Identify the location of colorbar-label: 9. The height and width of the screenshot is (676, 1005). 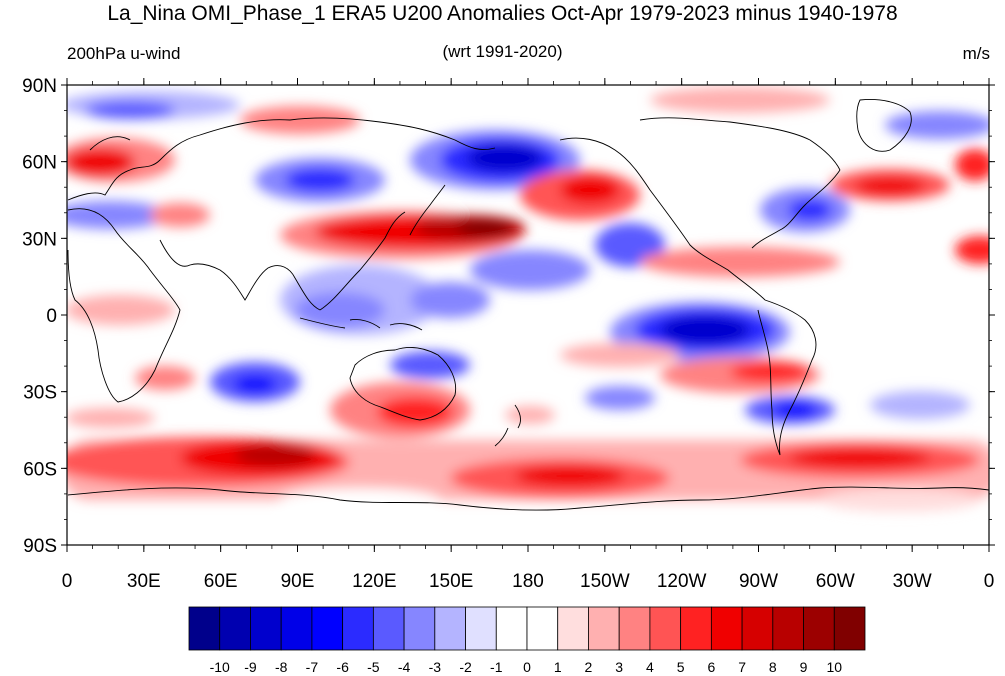
(804, 667).